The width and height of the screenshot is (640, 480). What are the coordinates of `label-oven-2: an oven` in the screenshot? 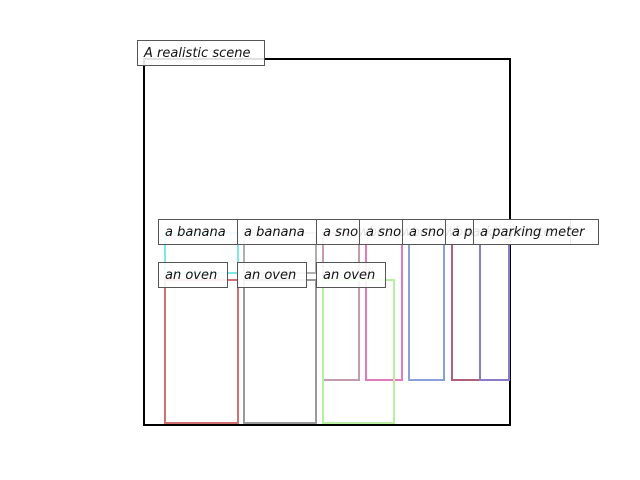 It's located at (272, 275).